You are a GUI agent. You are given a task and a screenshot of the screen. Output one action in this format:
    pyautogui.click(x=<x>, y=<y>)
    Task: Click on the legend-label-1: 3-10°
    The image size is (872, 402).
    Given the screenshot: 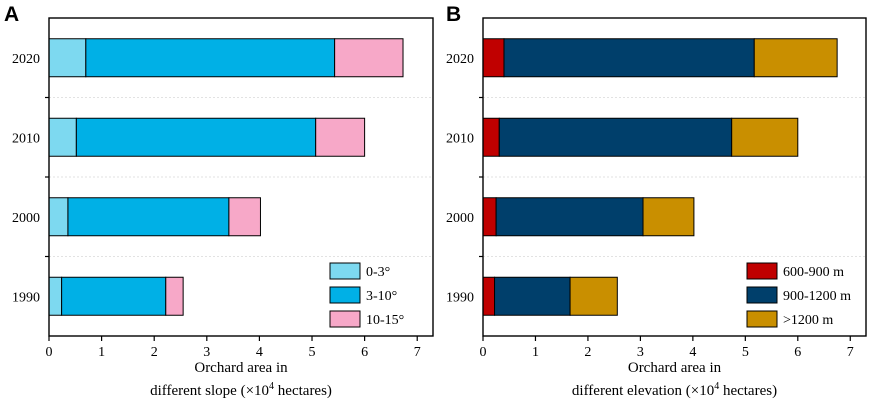 What is the action you would take?
    pyautogui.click(x=381, y=296)
    